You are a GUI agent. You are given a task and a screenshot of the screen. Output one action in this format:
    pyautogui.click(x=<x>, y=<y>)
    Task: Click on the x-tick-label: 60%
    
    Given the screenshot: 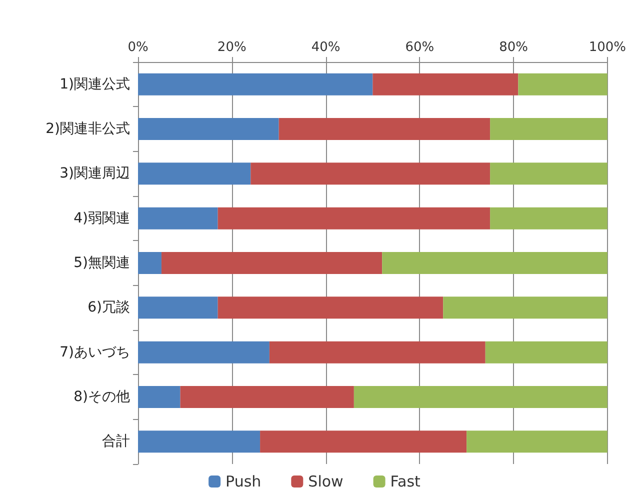 What is the action you would take?
    pyautogui.click(x=419, y=47)
    